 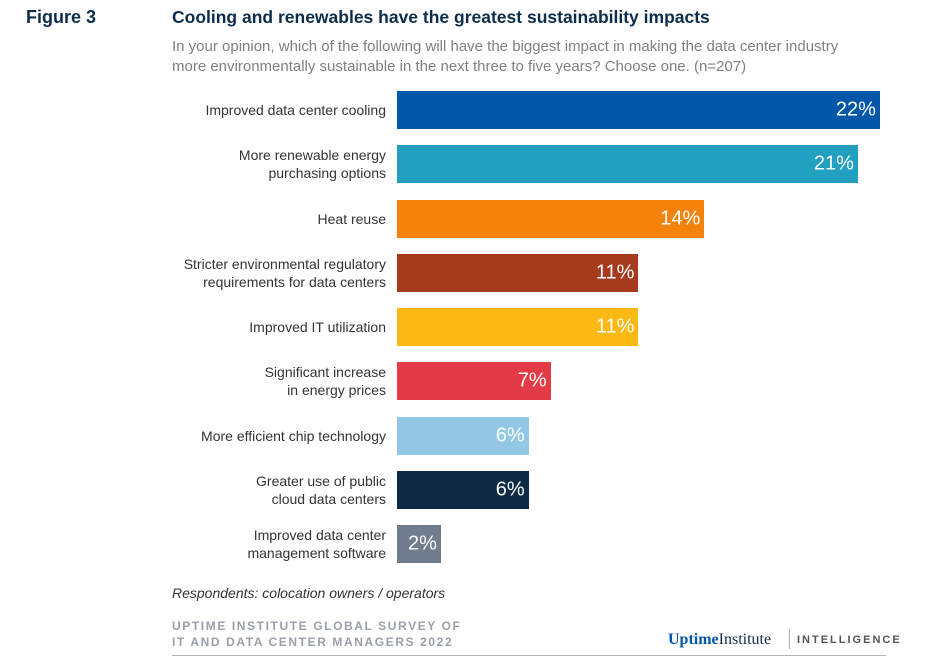 What do you see at coordinates (849, 640) in the screenshot?
I see `logo-suffix: INTELLIGENCE` at bounding box center [849, 640].